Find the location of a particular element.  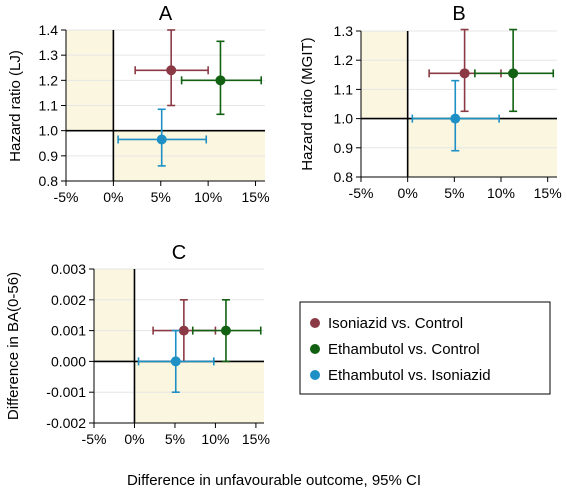

y-tick-label: 1.4 is located at coordinates (49, 30).